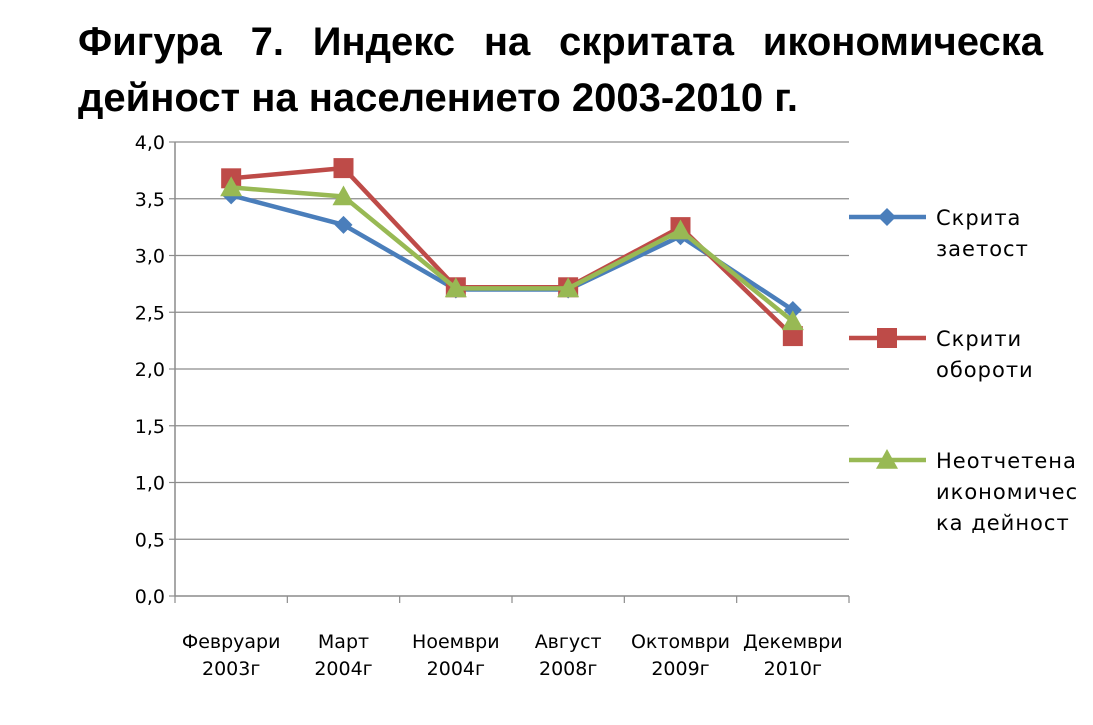 This screenshot has height=725, width=1093. What do you see at coordinates (568, 669) in the screenshot?
I see `x-tick-label: 2008г` at bounding box center [568, 669].